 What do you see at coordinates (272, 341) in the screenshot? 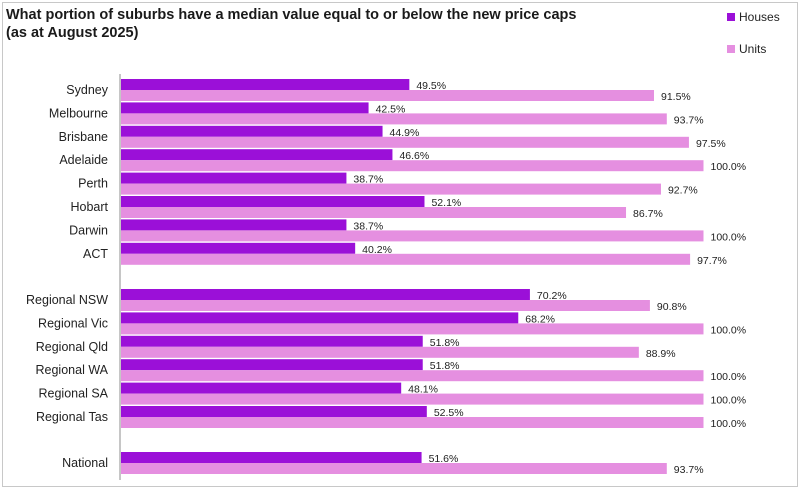
I see `bar-houses-regional-qld` at bounding box center [272, 341].